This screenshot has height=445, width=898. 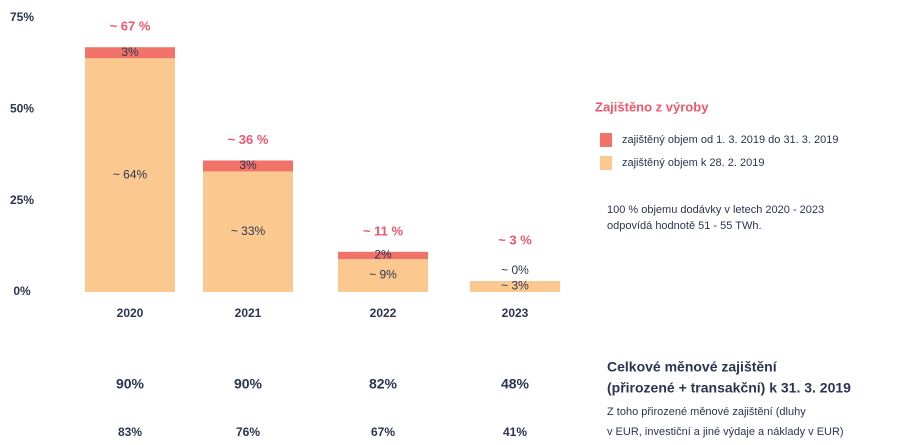 What do you see at coordinates (248, 432) in the screenshot?
I see `table-value: 76%` at bounding box center [248, 432].